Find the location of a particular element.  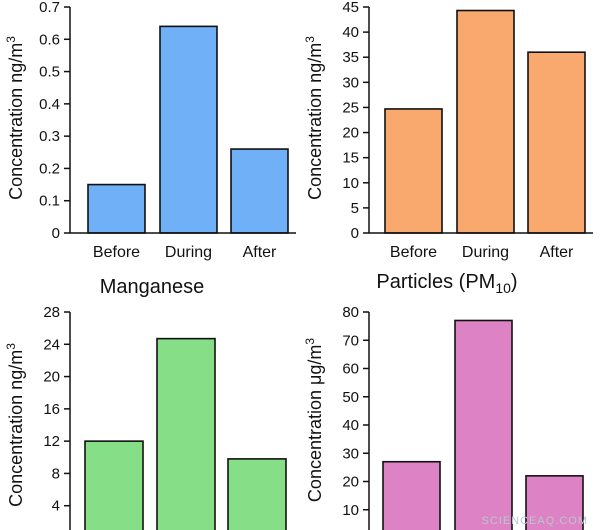

y-tick-label: 5 is located at coordinates (355, 208).